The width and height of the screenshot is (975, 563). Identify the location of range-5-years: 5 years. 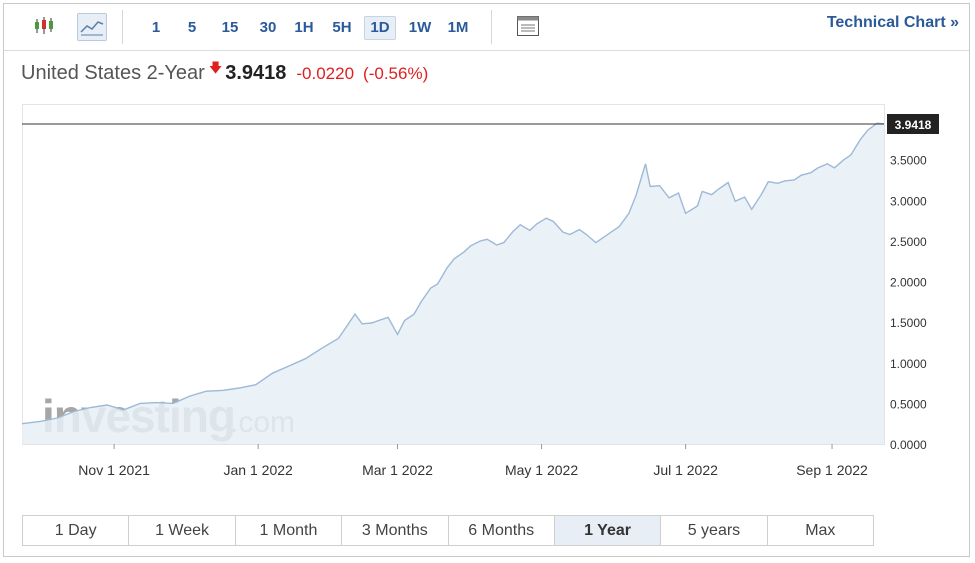
(714, 530).